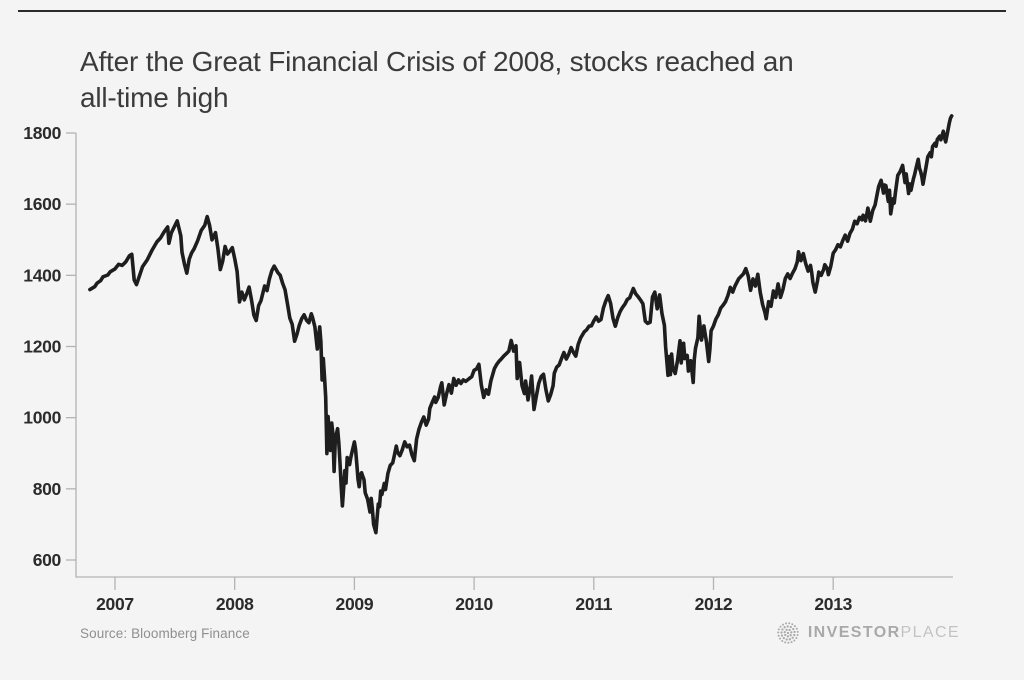 The image size is (1024, 680). I want to click on chart-title-line-2: all-time high, so click(154, 97).